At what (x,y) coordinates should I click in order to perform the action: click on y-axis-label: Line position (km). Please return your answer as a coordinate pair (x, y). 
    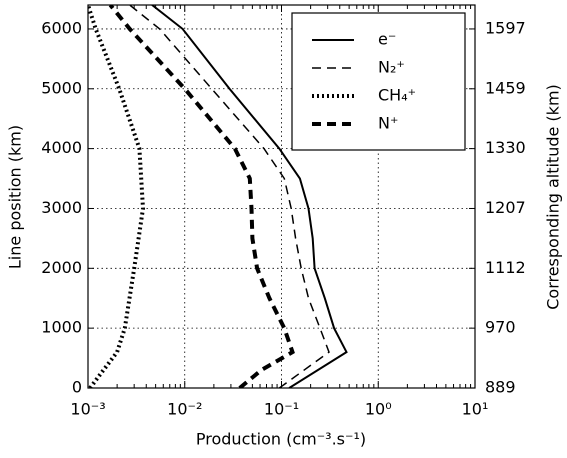
    Looking at the image, I should click on (15, 197).